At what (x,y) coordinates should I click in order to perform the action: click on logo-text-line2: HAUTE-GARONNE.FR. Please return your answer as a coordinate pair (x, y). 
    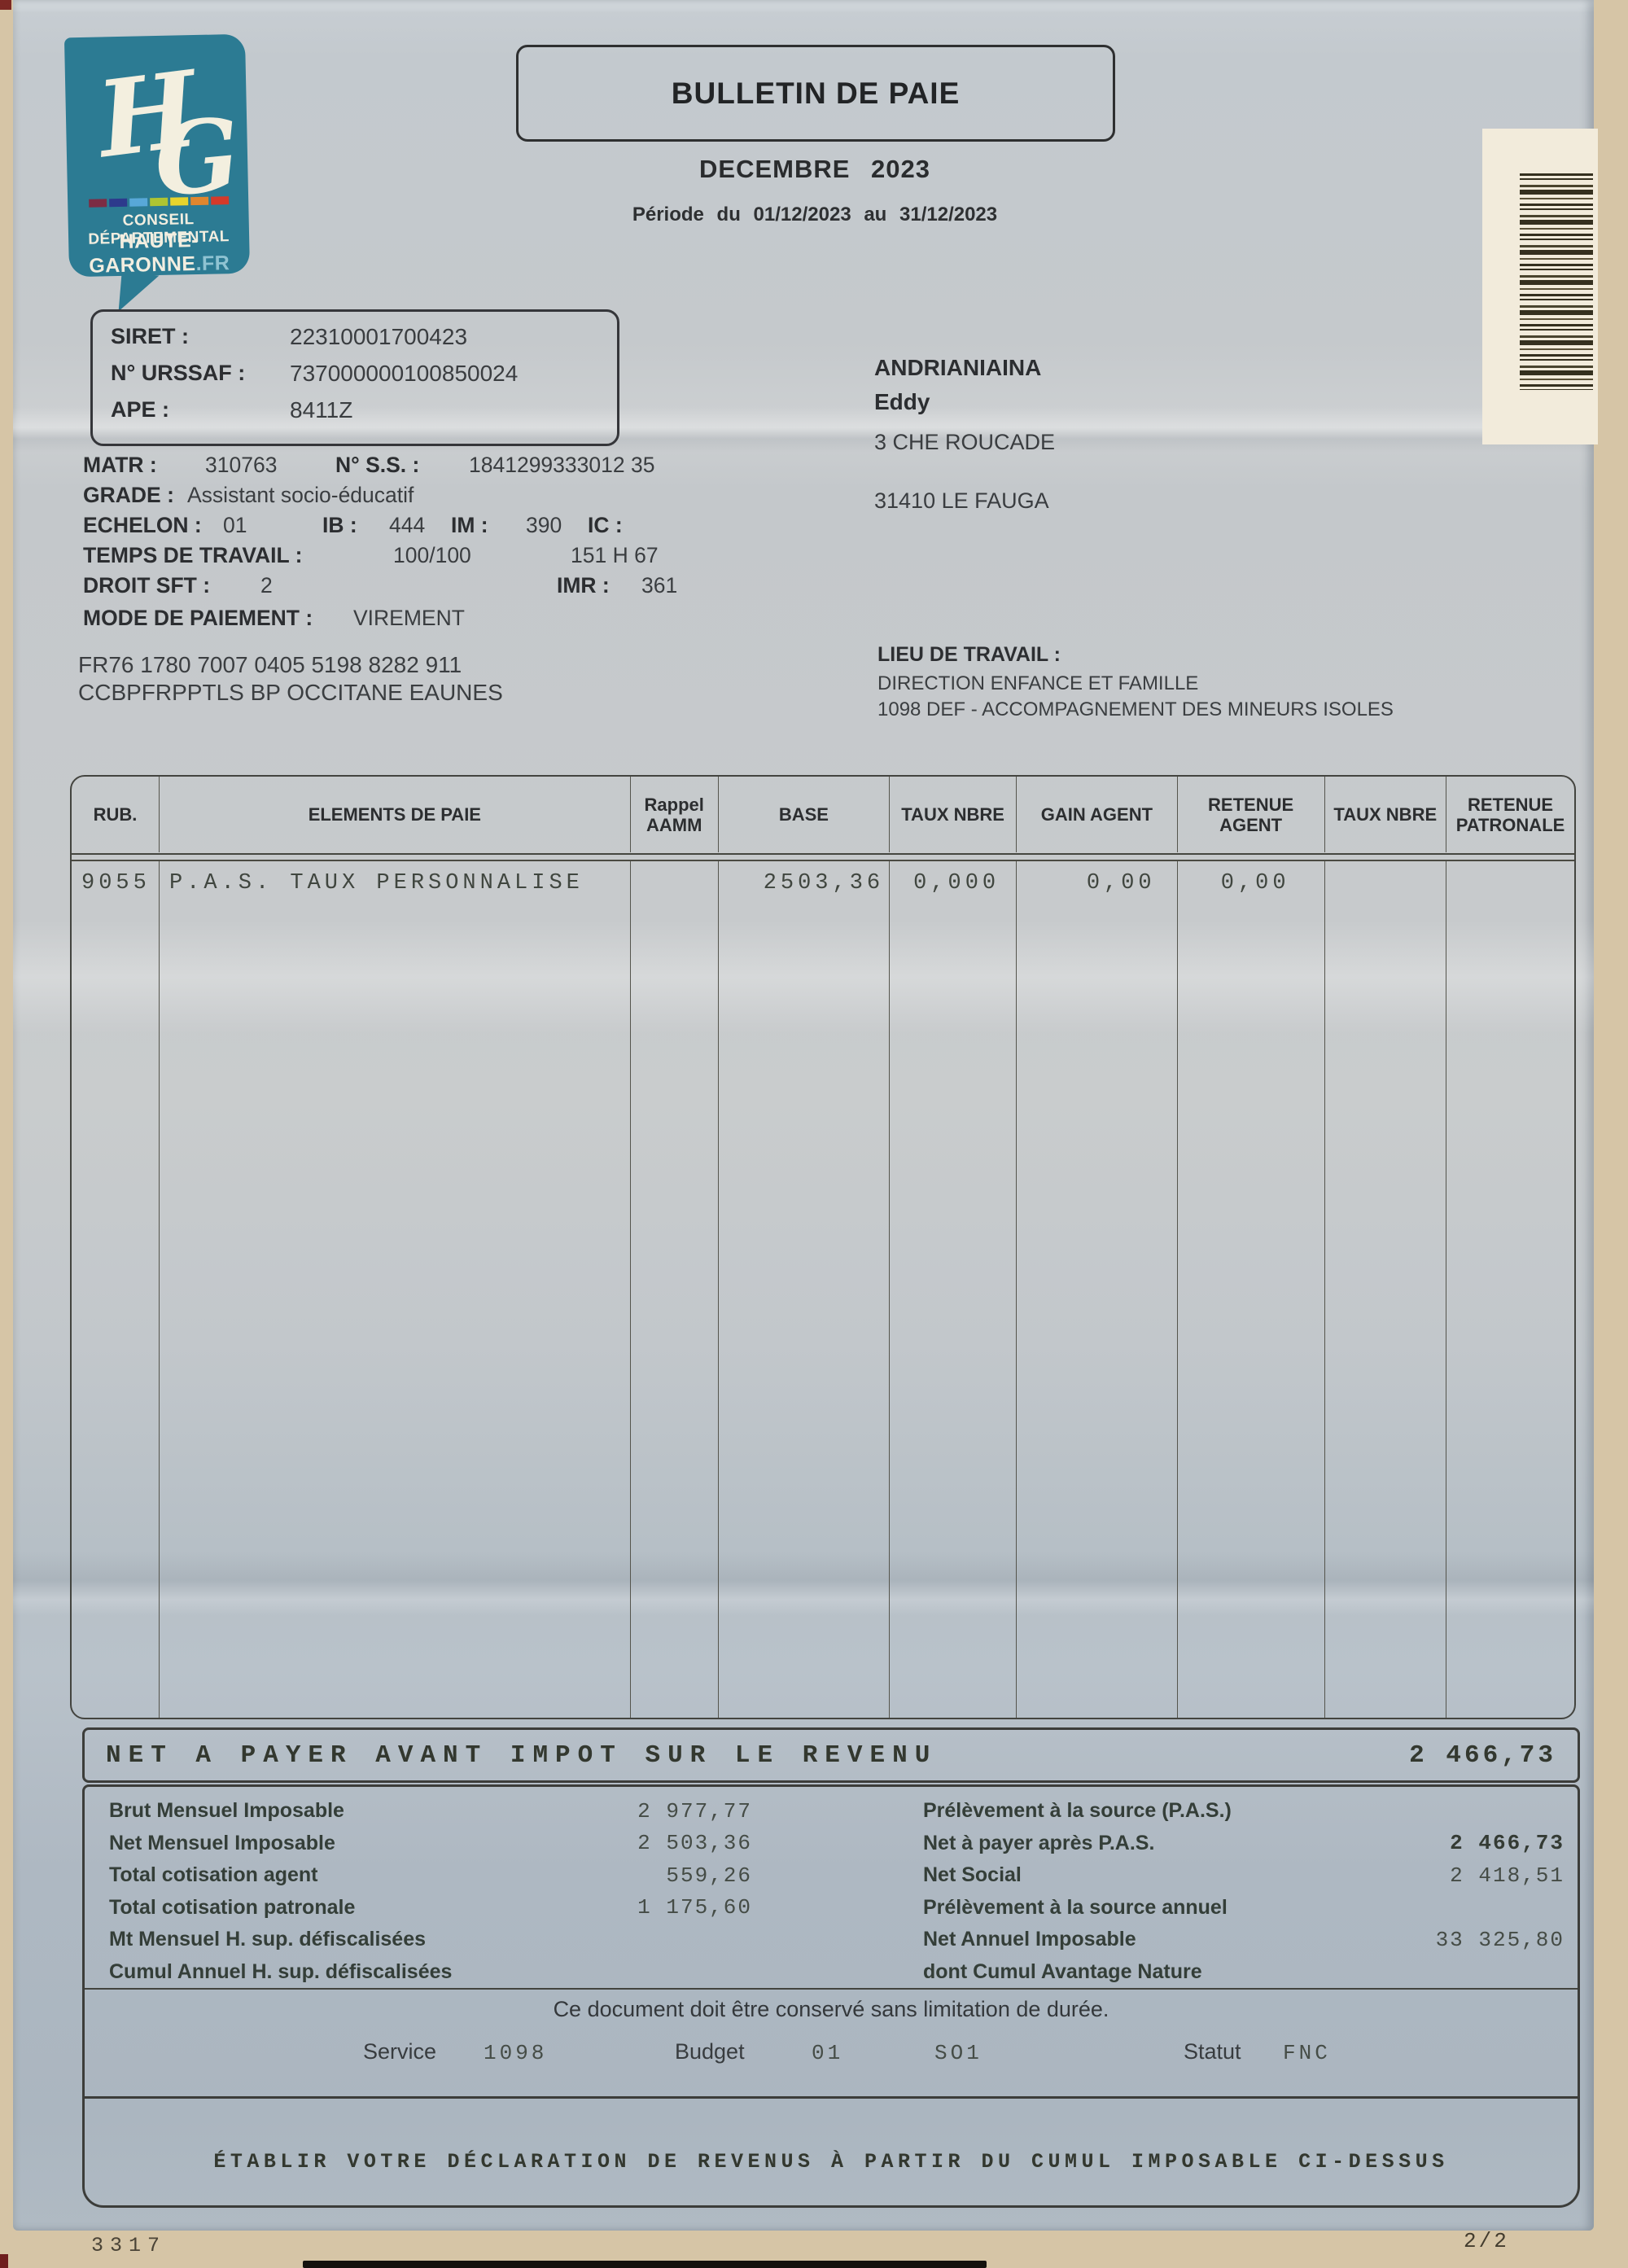
    Looking at the image, I should click on (159, 253).